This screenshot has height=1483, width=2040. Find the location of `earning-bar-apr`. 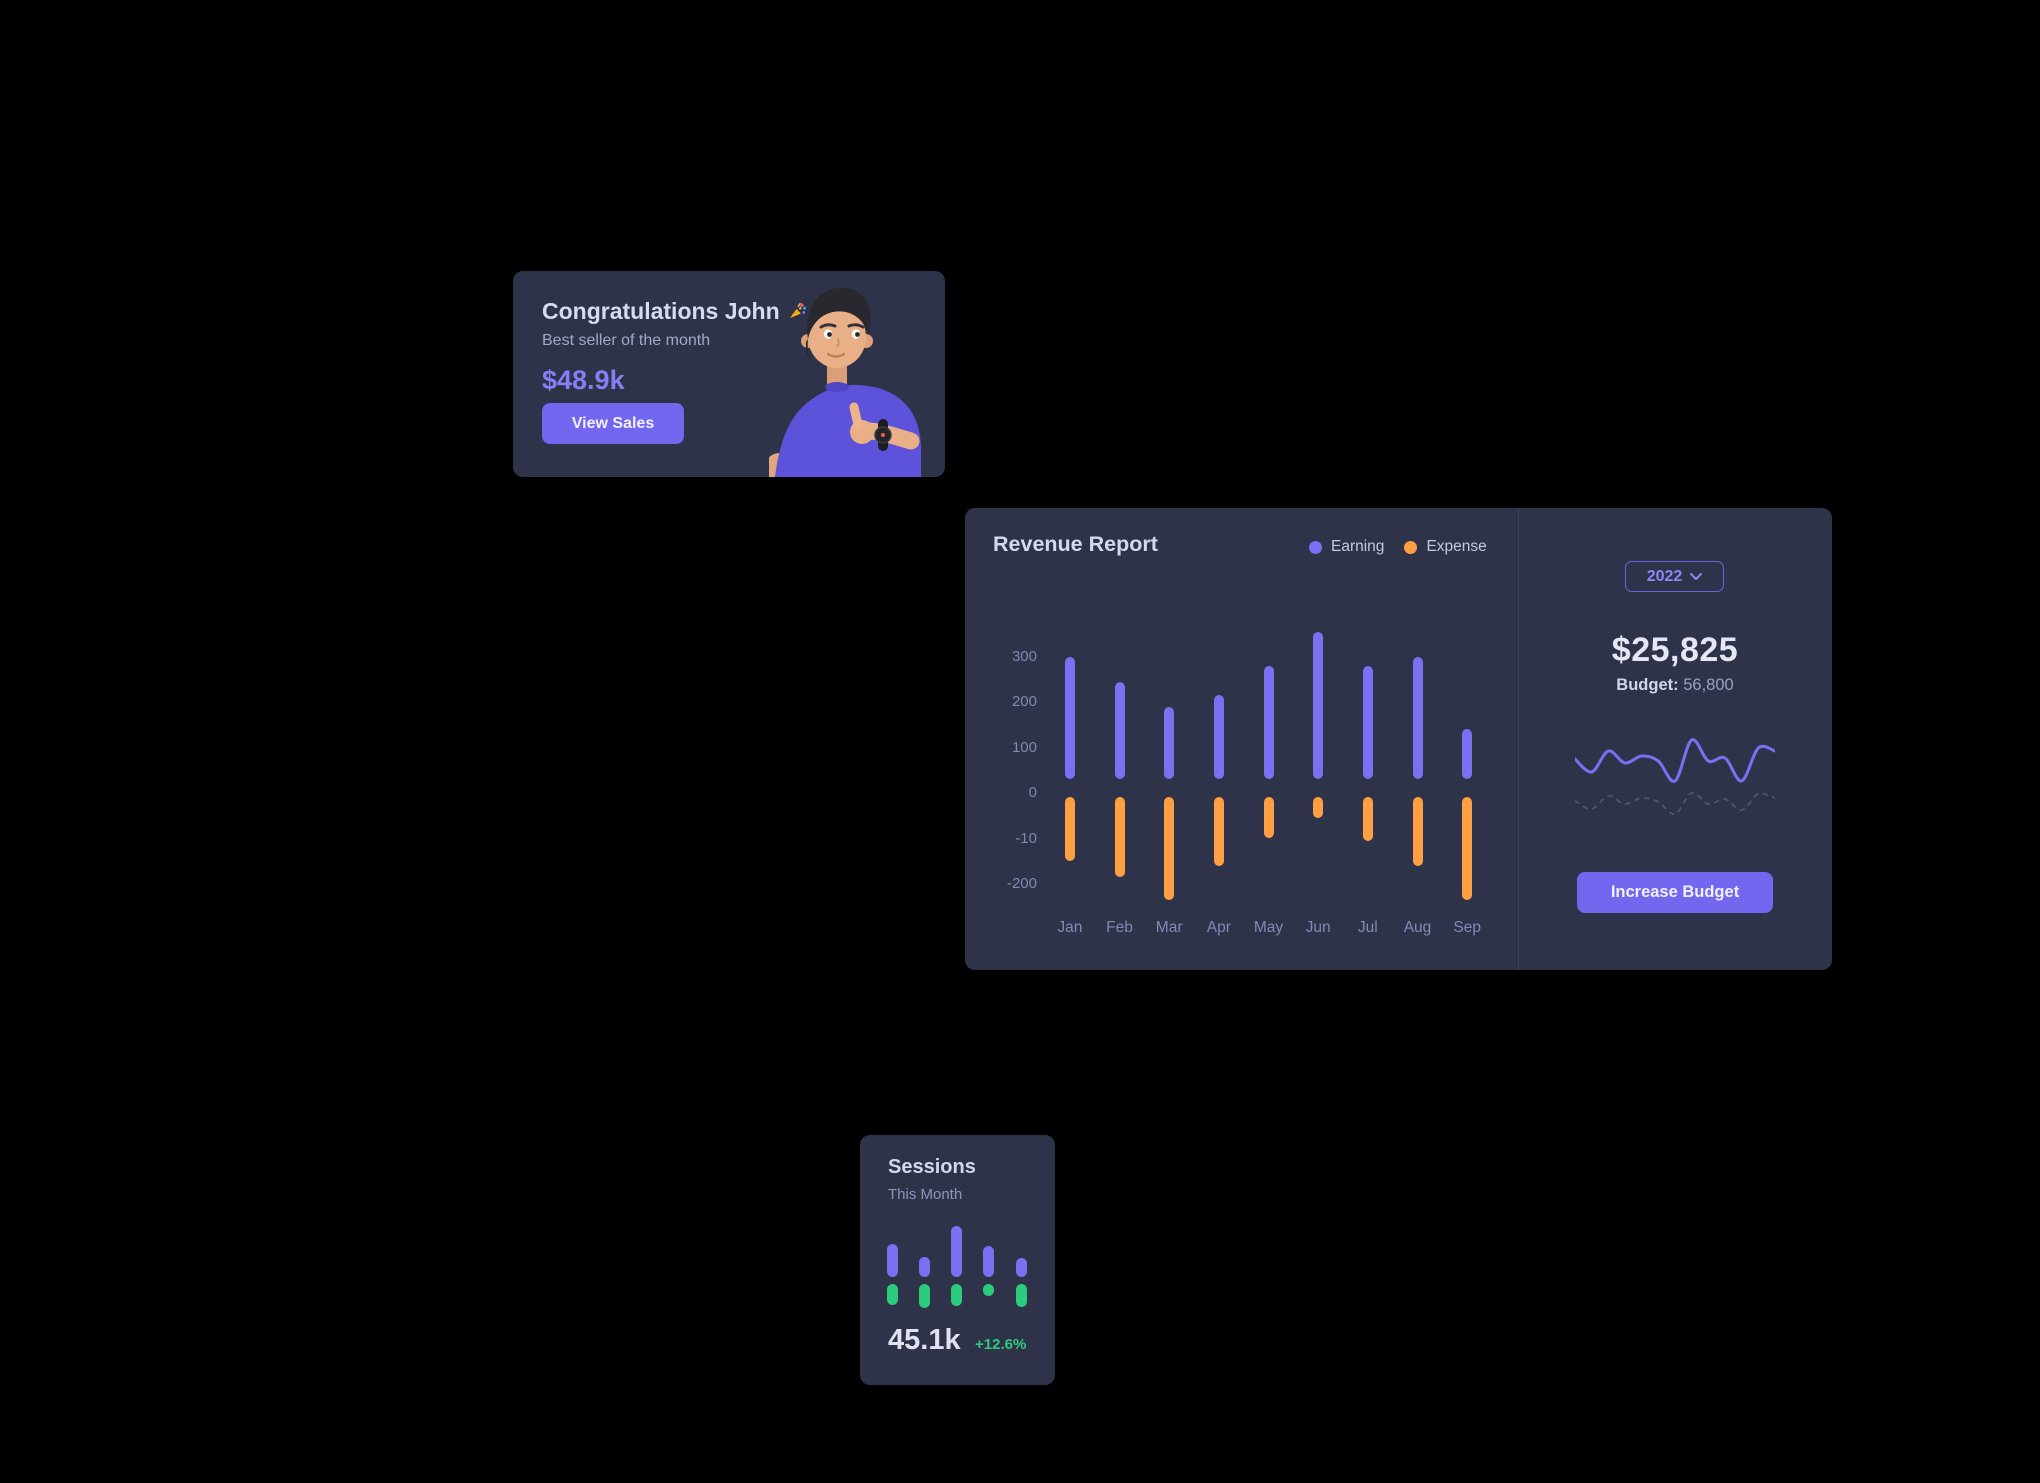

earning-bar-apr is located at coordinates (1218, 737).